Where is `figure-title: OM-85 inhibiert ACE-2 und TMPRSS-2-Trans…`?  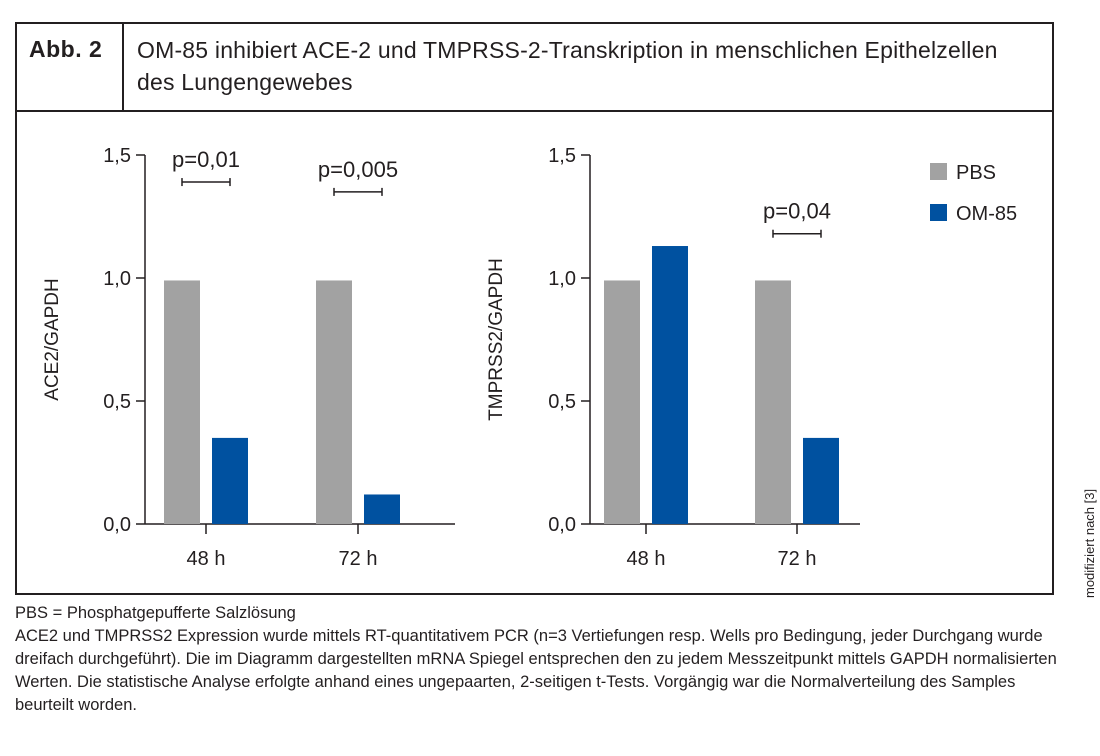 figure-title: OM-85 inhibiert ACE-2 und TMPRSS-2-Trans… is located at coordinates (567, 66).